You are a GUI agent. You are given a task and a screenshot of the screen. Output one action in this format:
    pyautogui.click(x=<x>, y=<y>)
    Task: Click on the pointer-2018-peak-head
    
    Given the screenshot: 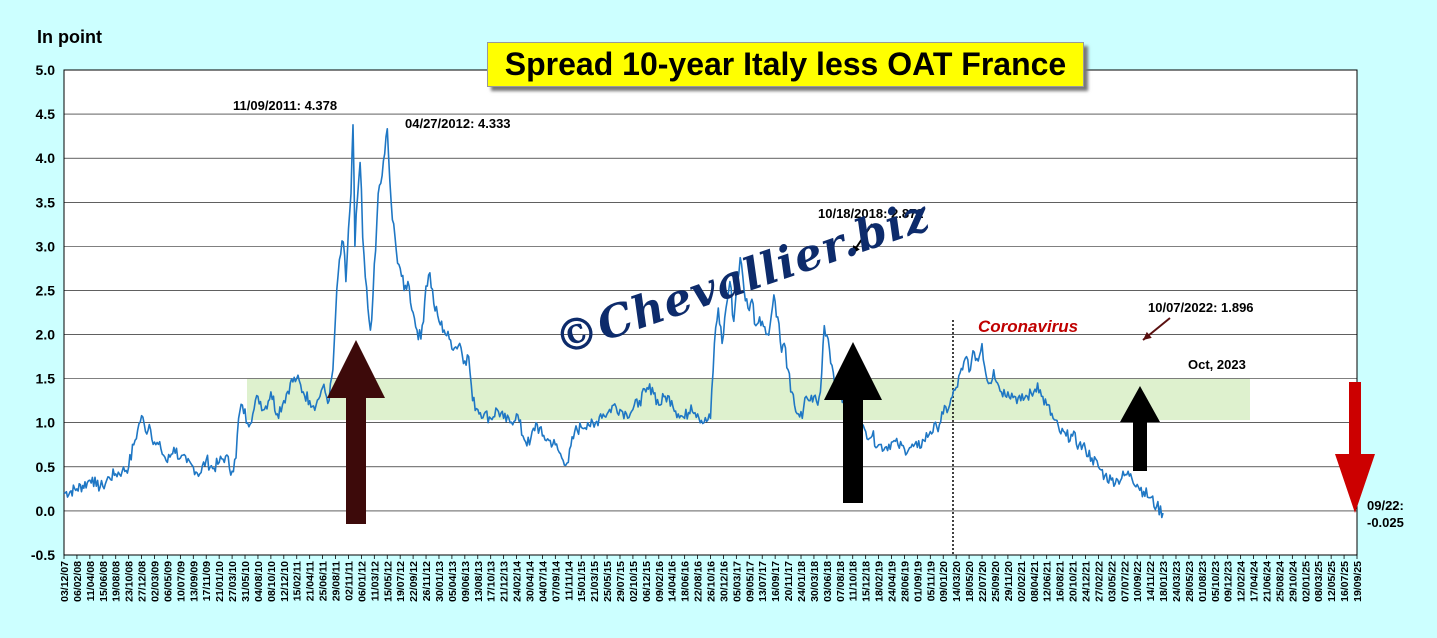 What is the action you would take?
    pyautogui.click(x=856, y=249)
    